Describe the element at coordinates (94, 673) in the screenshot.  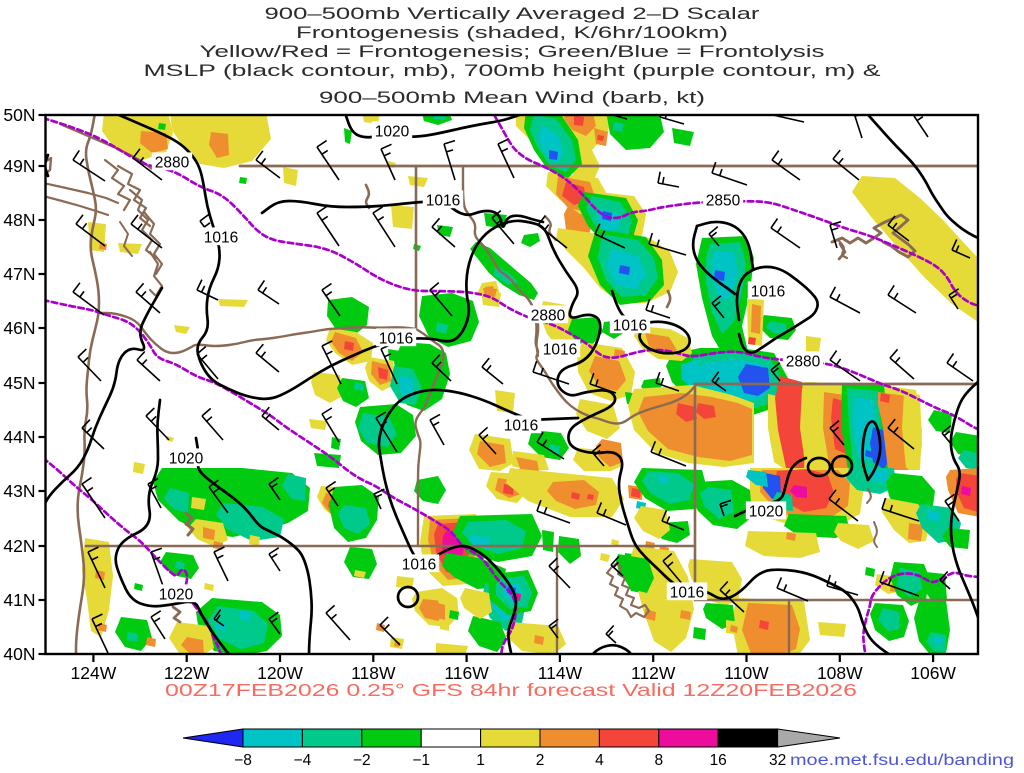
I see `svg-text: 124W` at that location.